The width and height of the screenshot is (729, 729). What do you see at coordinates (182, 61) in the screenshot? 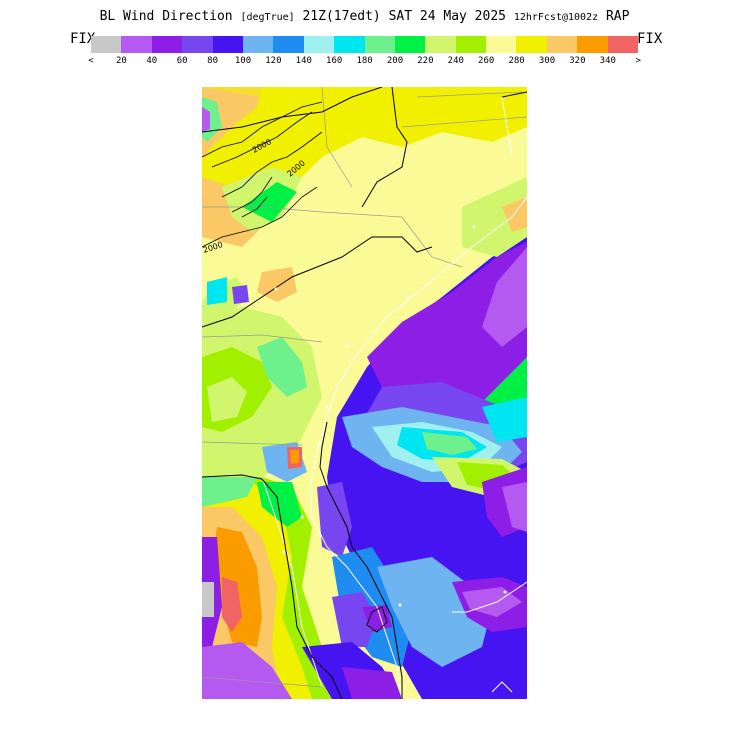
I see `tick-label-3: 60` at bounding box center [182, 61].